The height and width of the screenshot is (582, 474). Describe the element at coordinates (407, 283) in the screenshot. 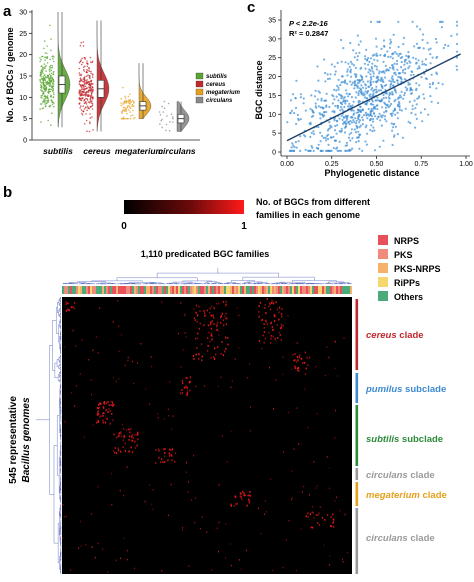

I see `class-legend-label-ripps: RiPPs` at that location.